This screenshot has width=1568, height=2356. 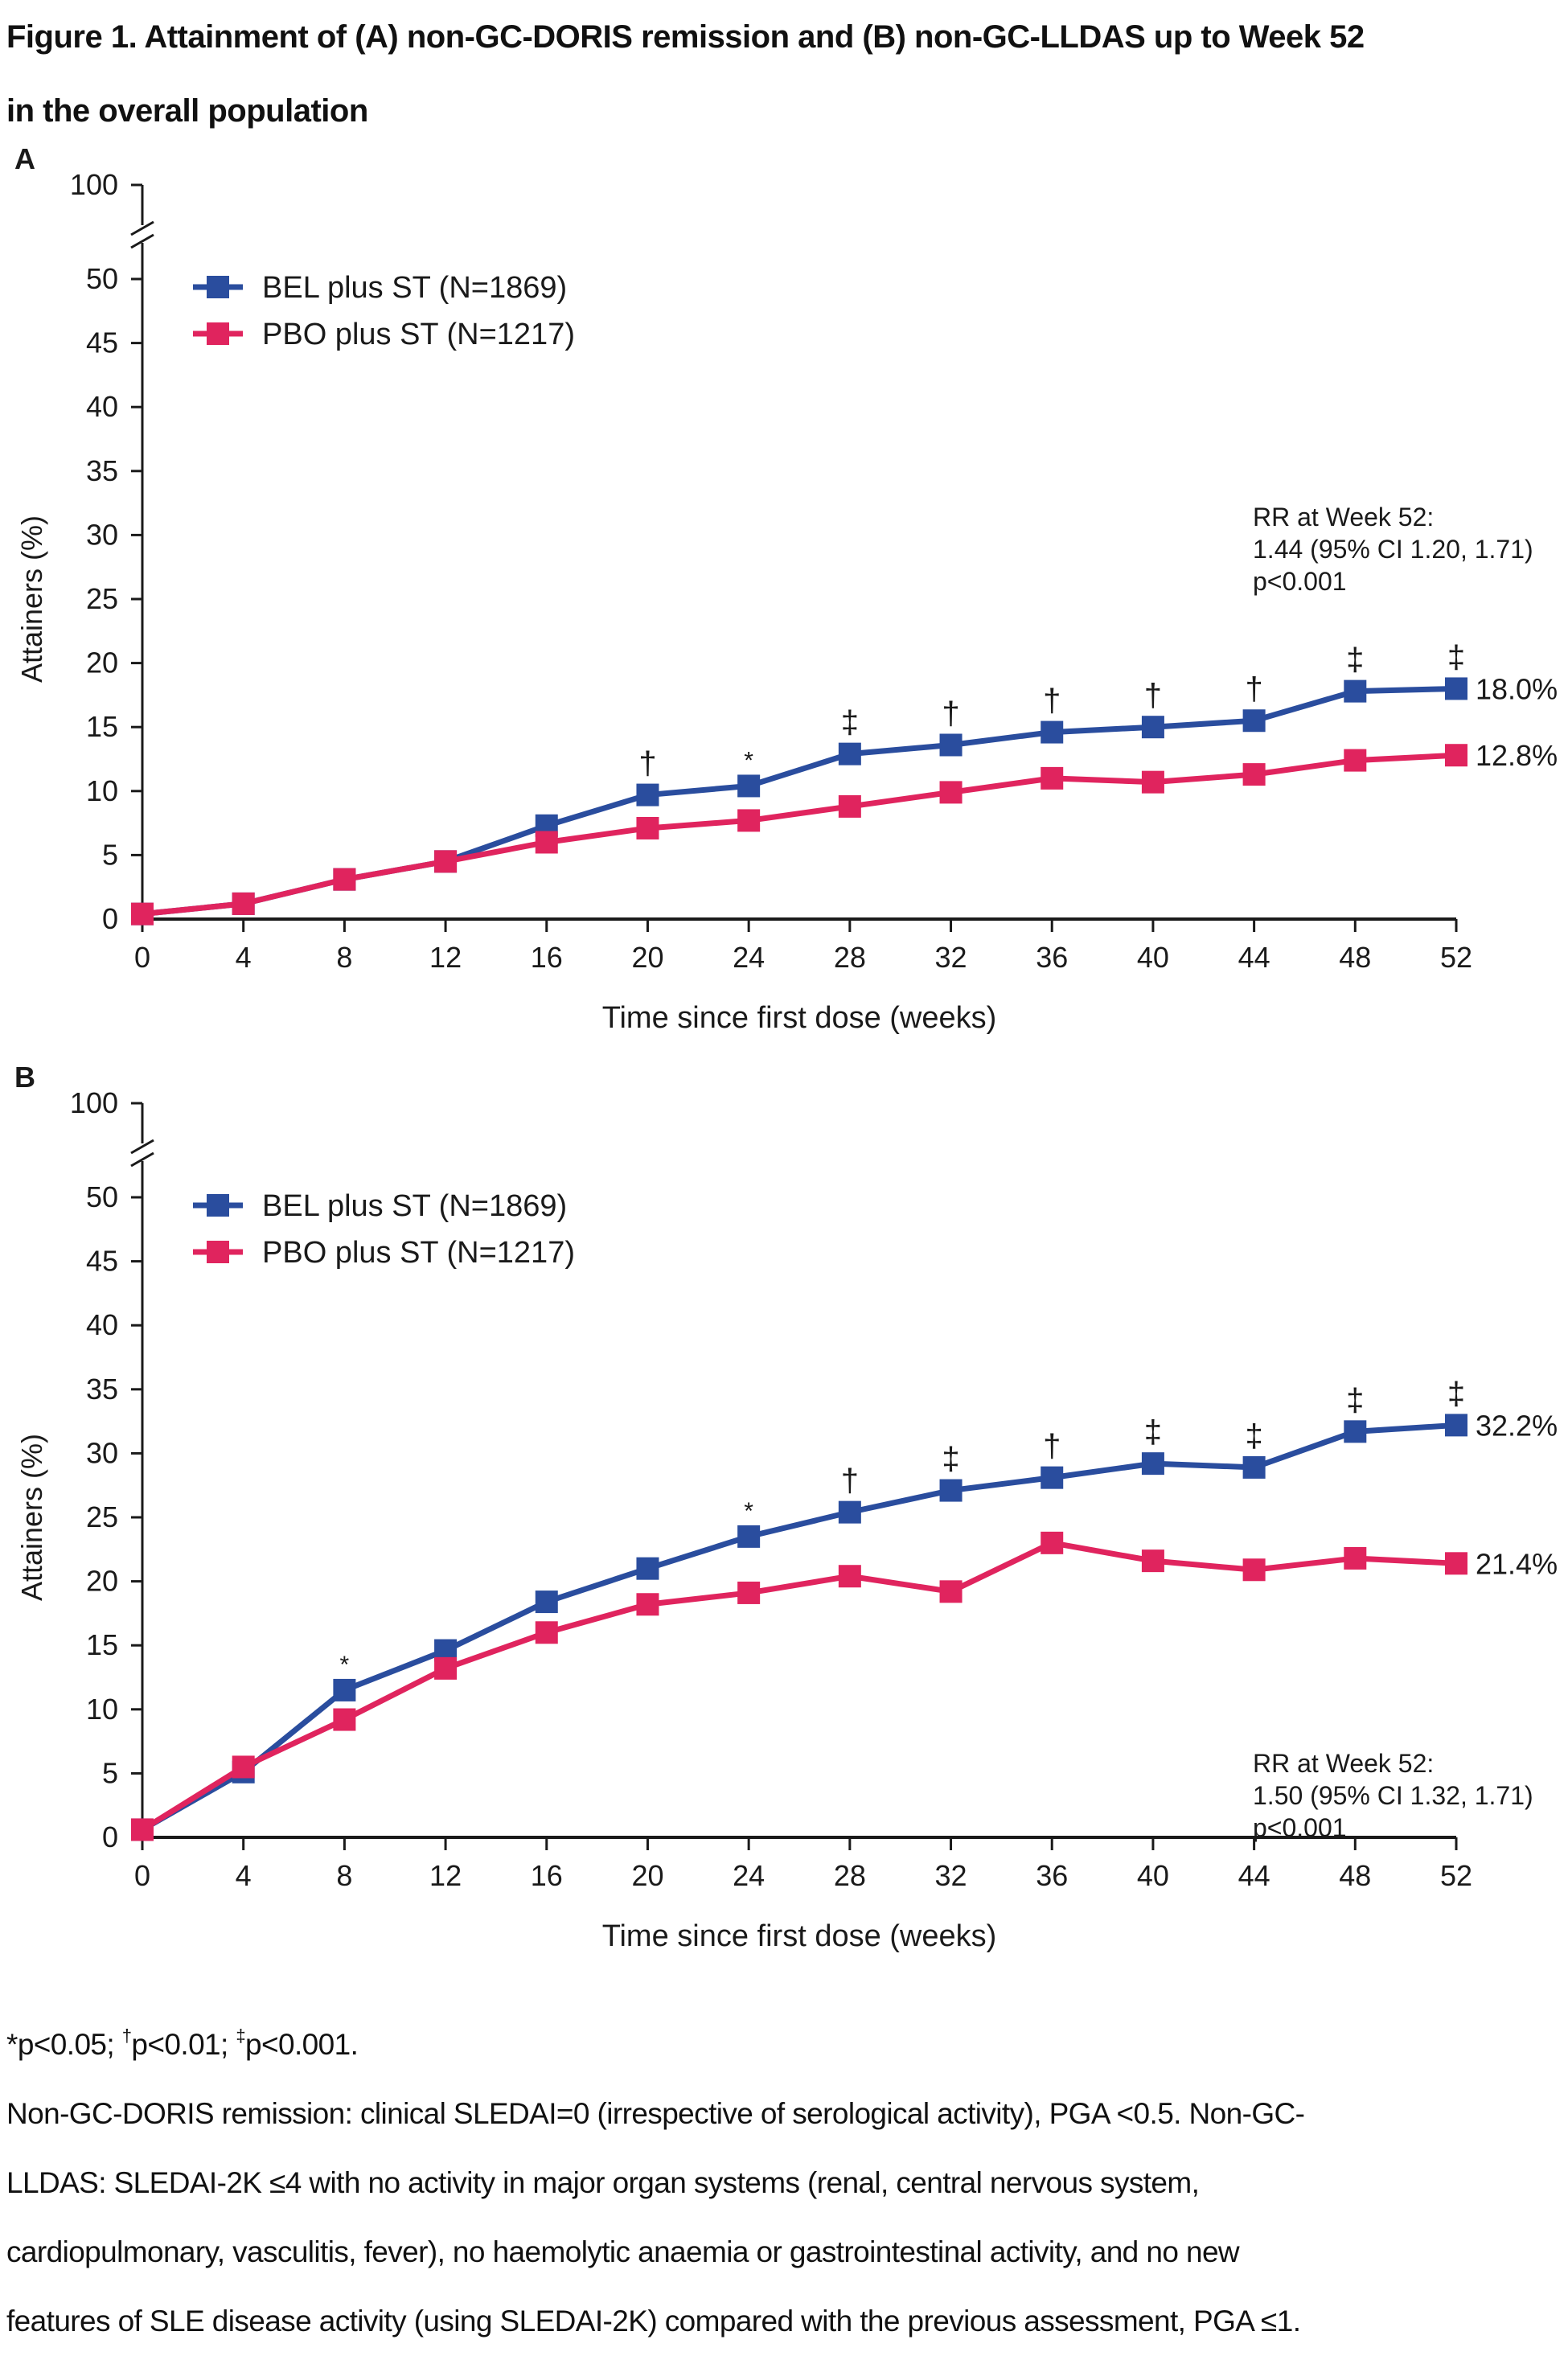 What do you see at coordinates (102, 1452) in the screenshot?
I see `y-tick-label: 30` at bounding box center [102, 1452].